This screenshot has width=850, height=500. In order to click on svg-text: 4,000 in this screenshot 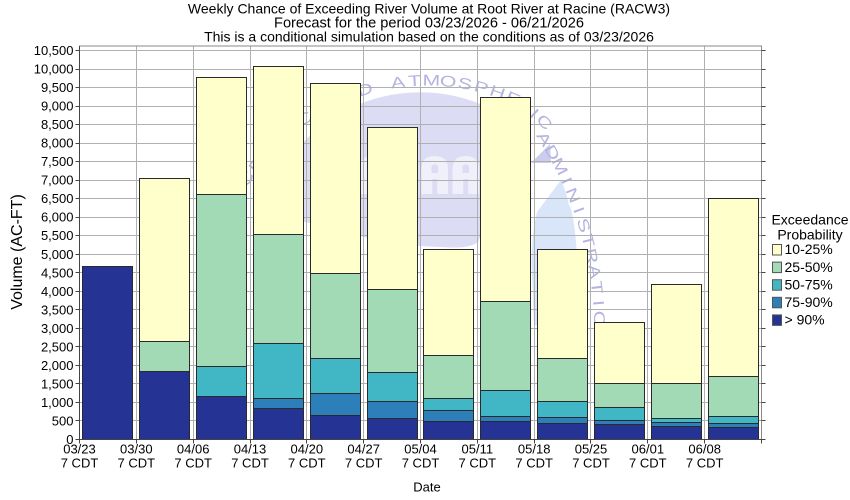, I will do `click(57, 291)`.